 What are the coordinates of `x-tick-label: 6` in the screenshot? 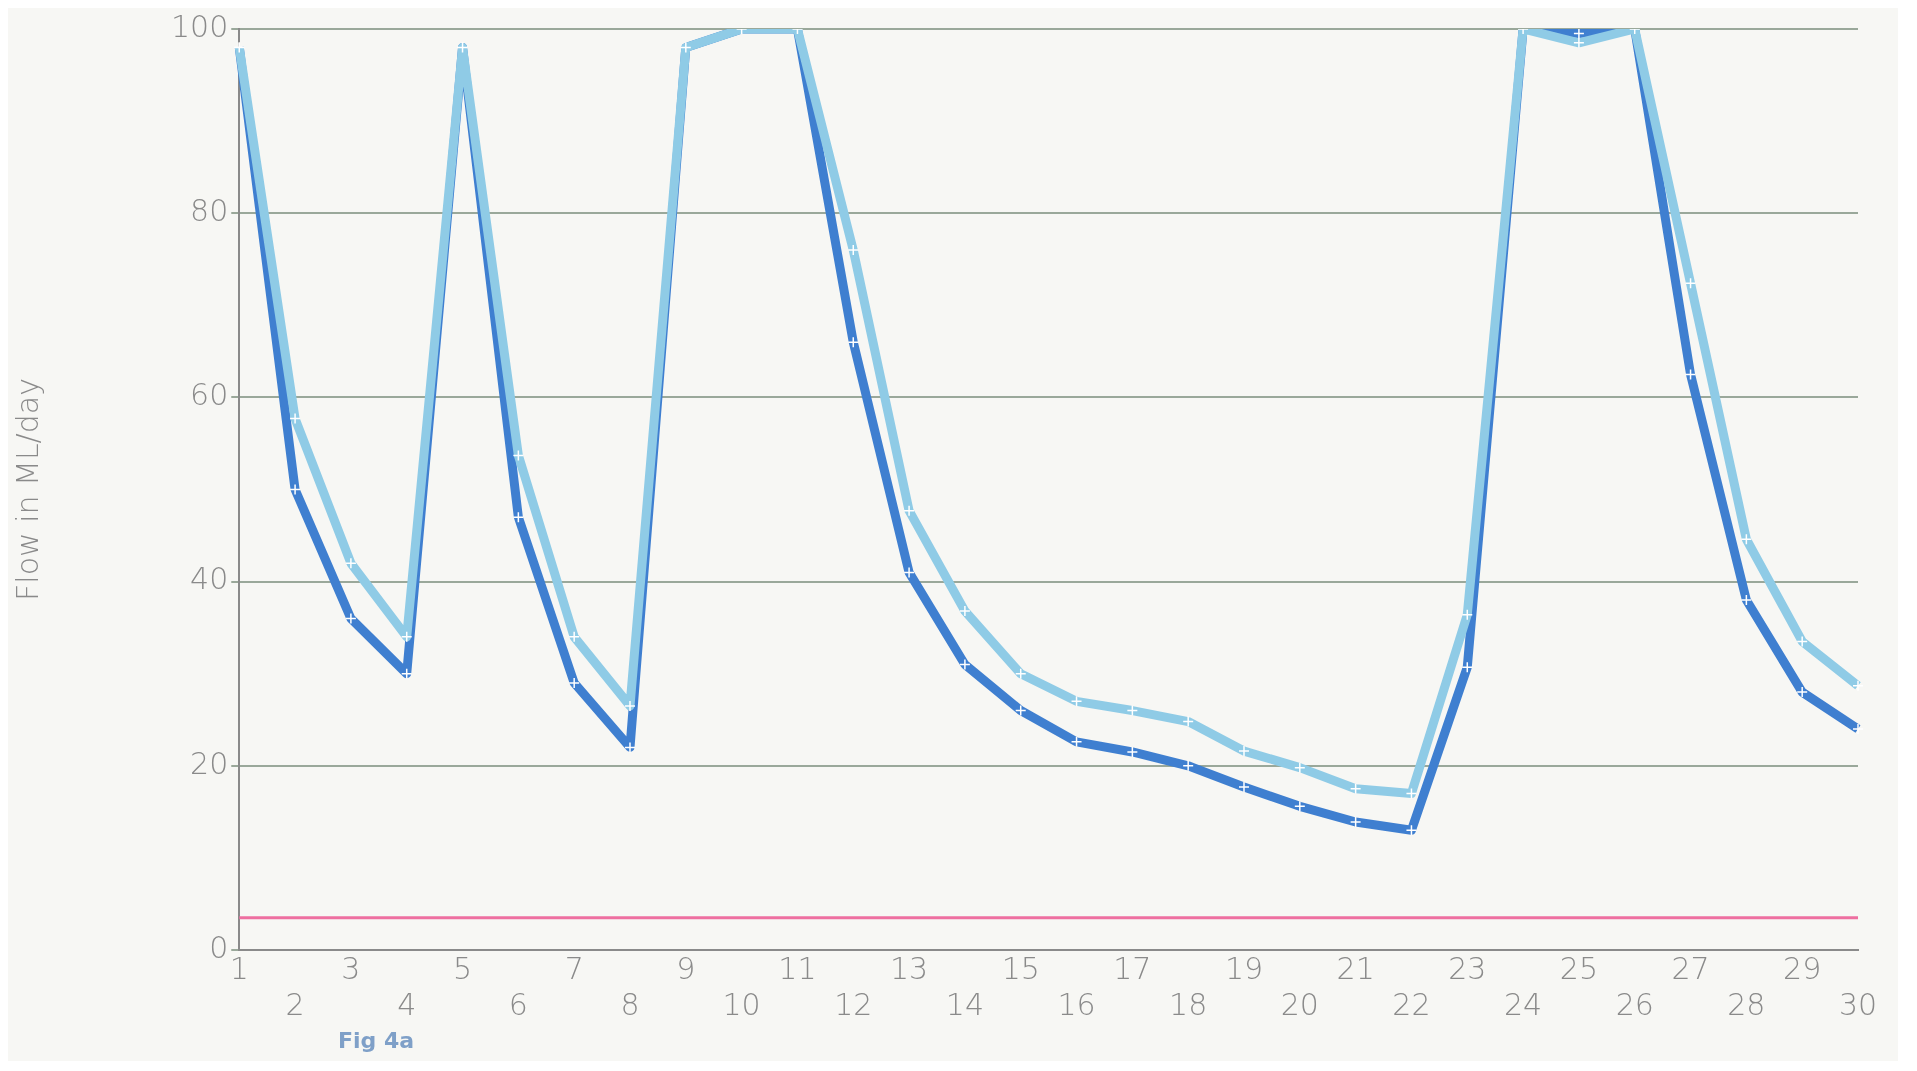 It's located at (518, 1004).